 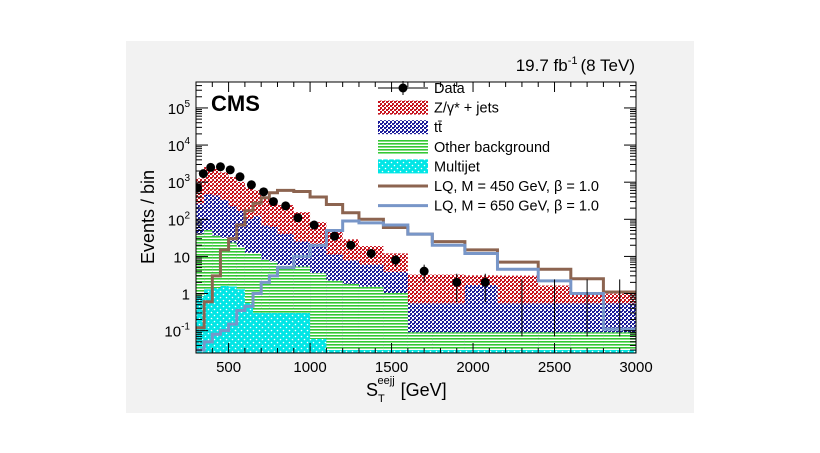 What do you see at coordinates (187, 178) in the screenshot?
I see `y-tick-exponent: 3` at bounding box center [187, 178].